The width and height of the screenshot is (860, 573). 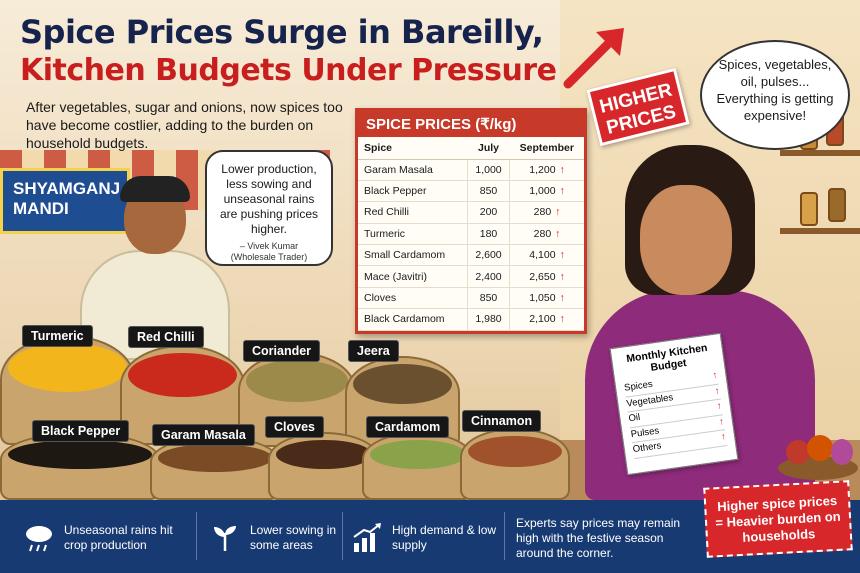 What do you see at coordinates (647, 448) in the screenshot?
I see `budget-item-label: Others` at bounding box center [647, 448].